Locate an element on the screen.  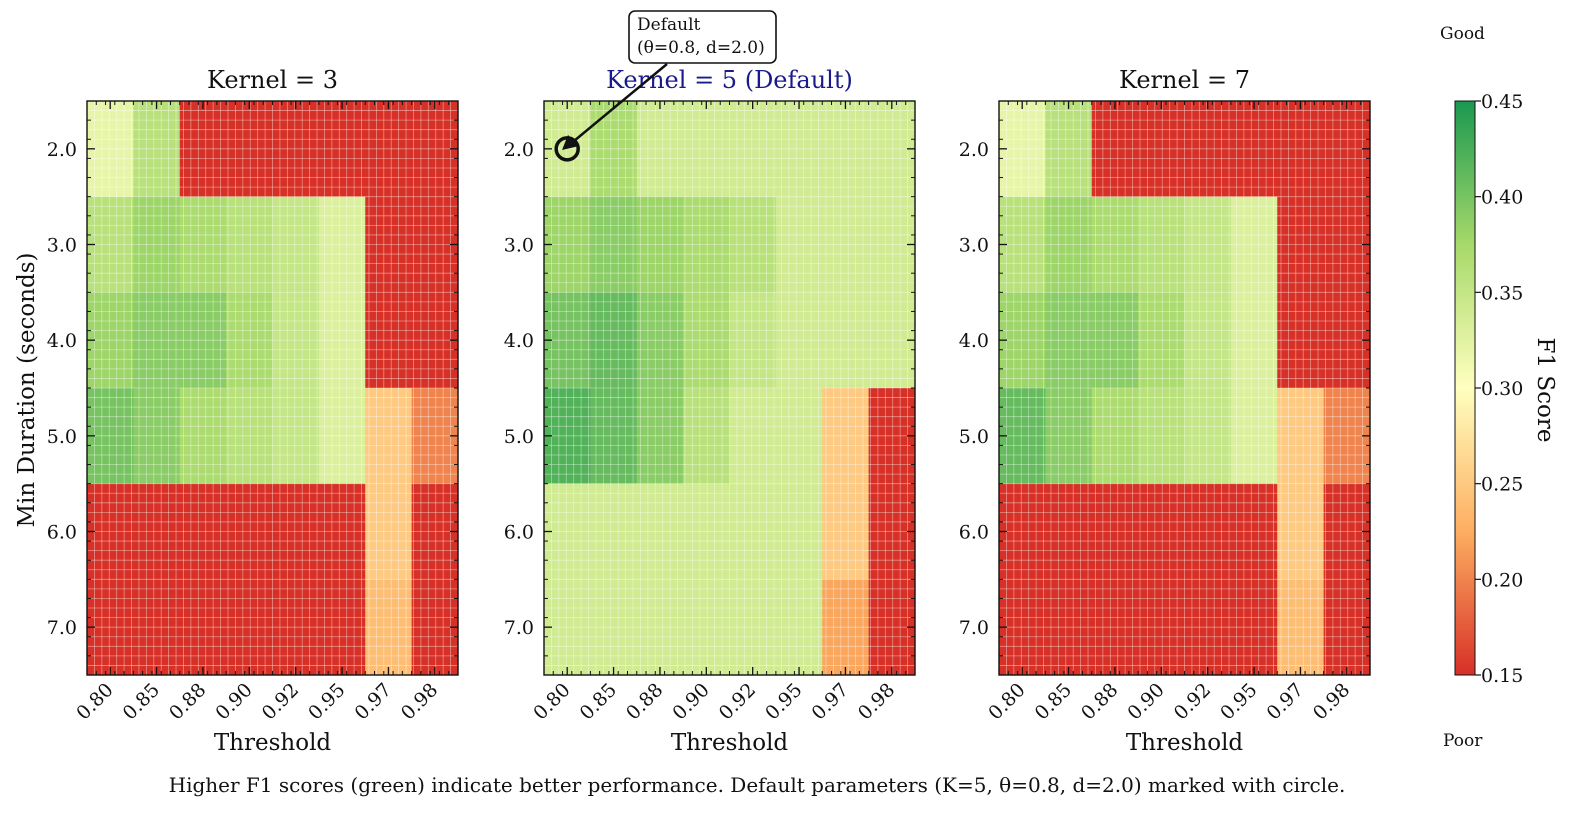
panel-title: Kernel = 5 (Default) is located at coordinates (729, 80).